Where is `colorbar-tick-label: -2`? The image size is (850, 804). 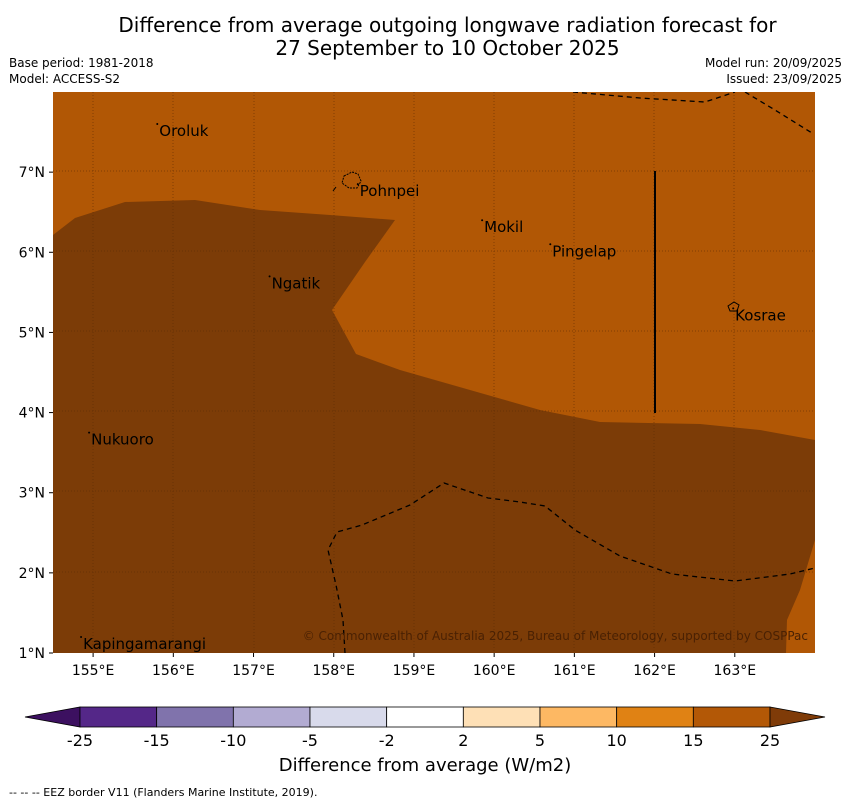 colorbar-tick-label: -2 is located at coordinates (387, 740).